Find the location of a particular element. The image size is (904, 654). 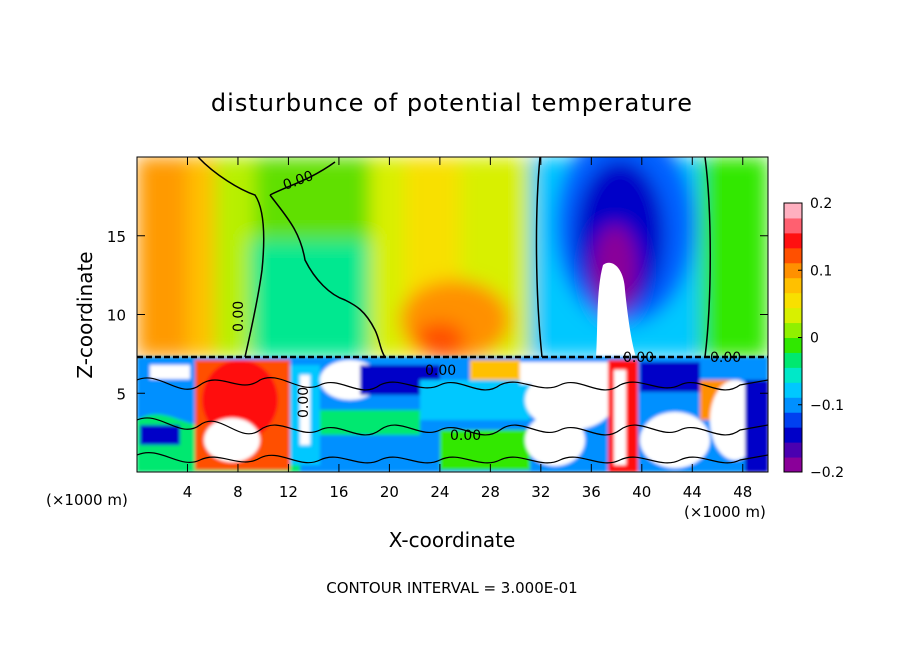

contour-interval-note: CONTOUR INTERVAL = 3.000E-01 is located at coordinates (451, 588).